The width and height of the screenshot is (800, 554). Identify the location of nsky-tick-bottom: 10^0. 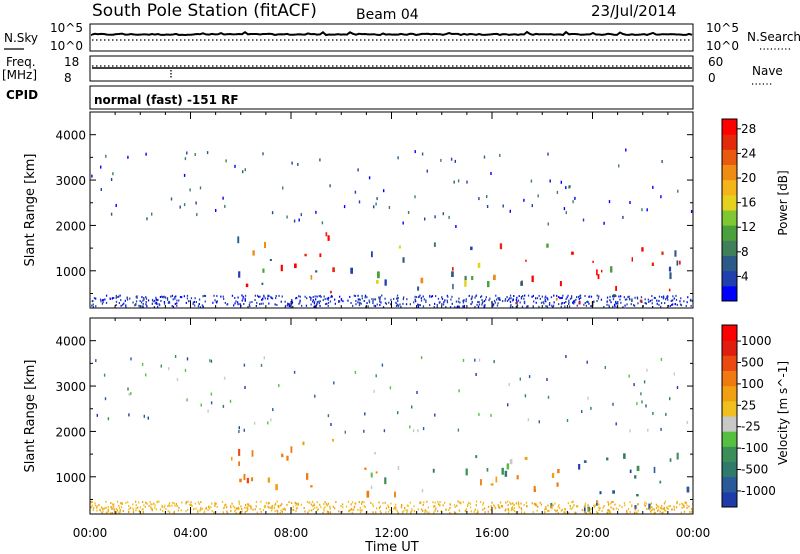
(66, 46).